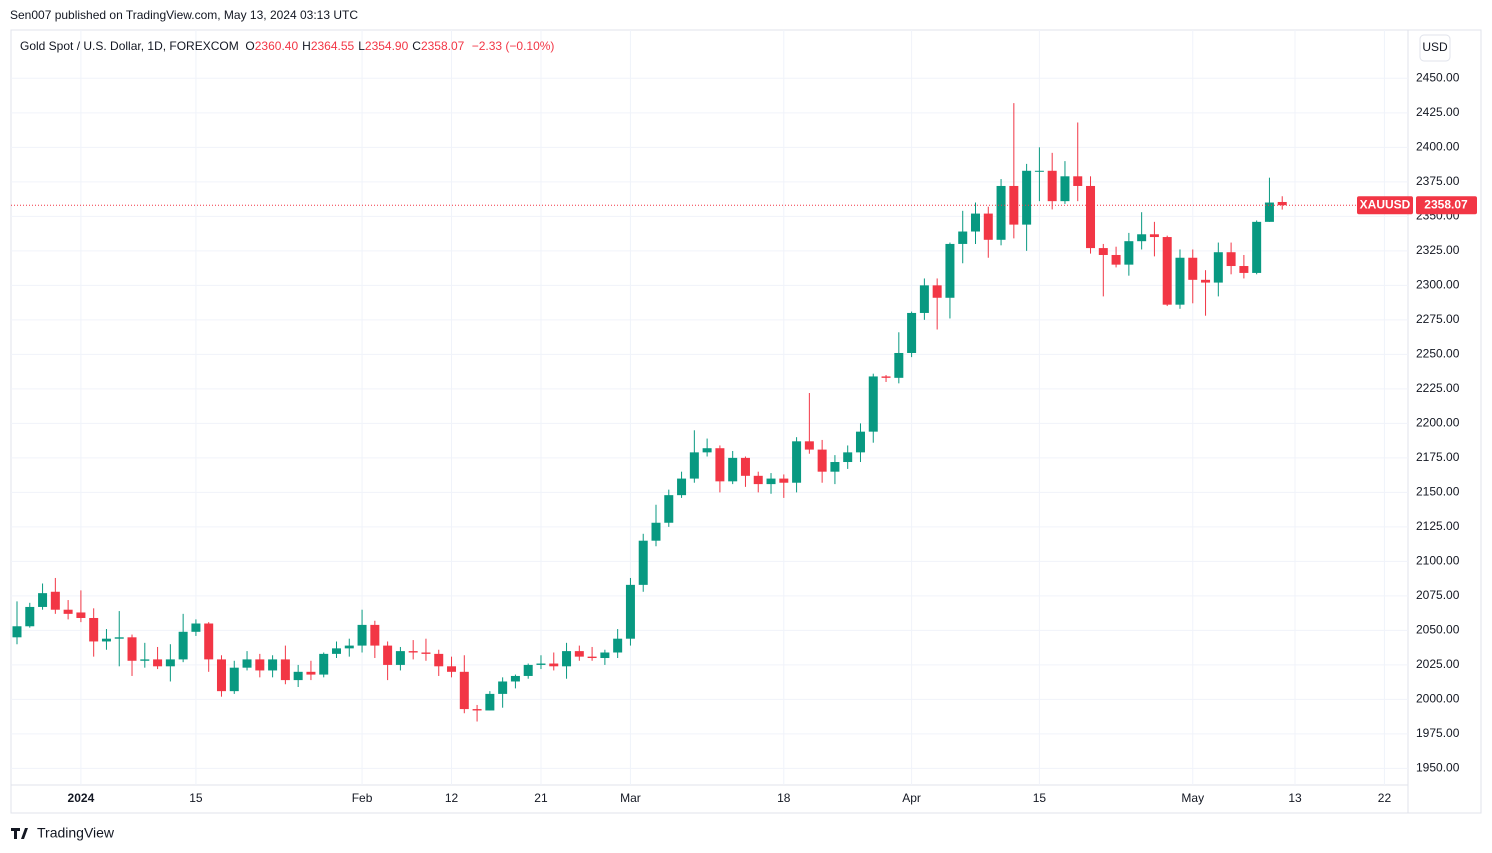 This screenshot has height=853, width=1492. Describe the element at coordinates (1438, 526) in the screenshot. I see `y-tick-label: 2125.00` at that location.